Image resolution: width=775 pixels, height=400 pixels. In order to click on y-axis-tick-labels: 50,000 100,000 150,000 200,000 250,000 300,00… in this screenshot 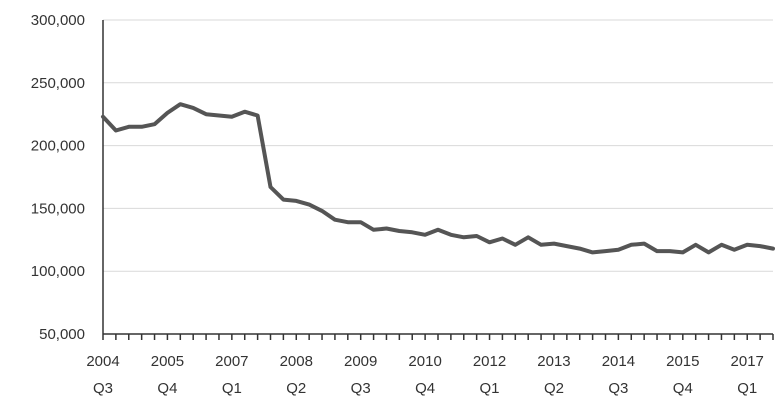, I will do `click(58, 177)`.